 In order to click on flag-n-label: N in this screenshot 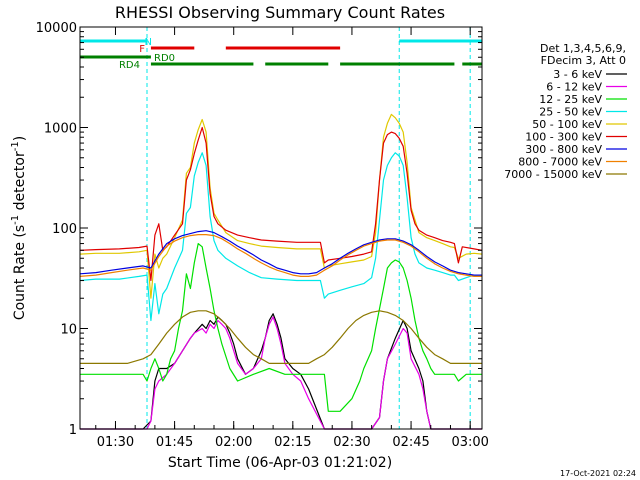, I will do `click(148, 42)`.